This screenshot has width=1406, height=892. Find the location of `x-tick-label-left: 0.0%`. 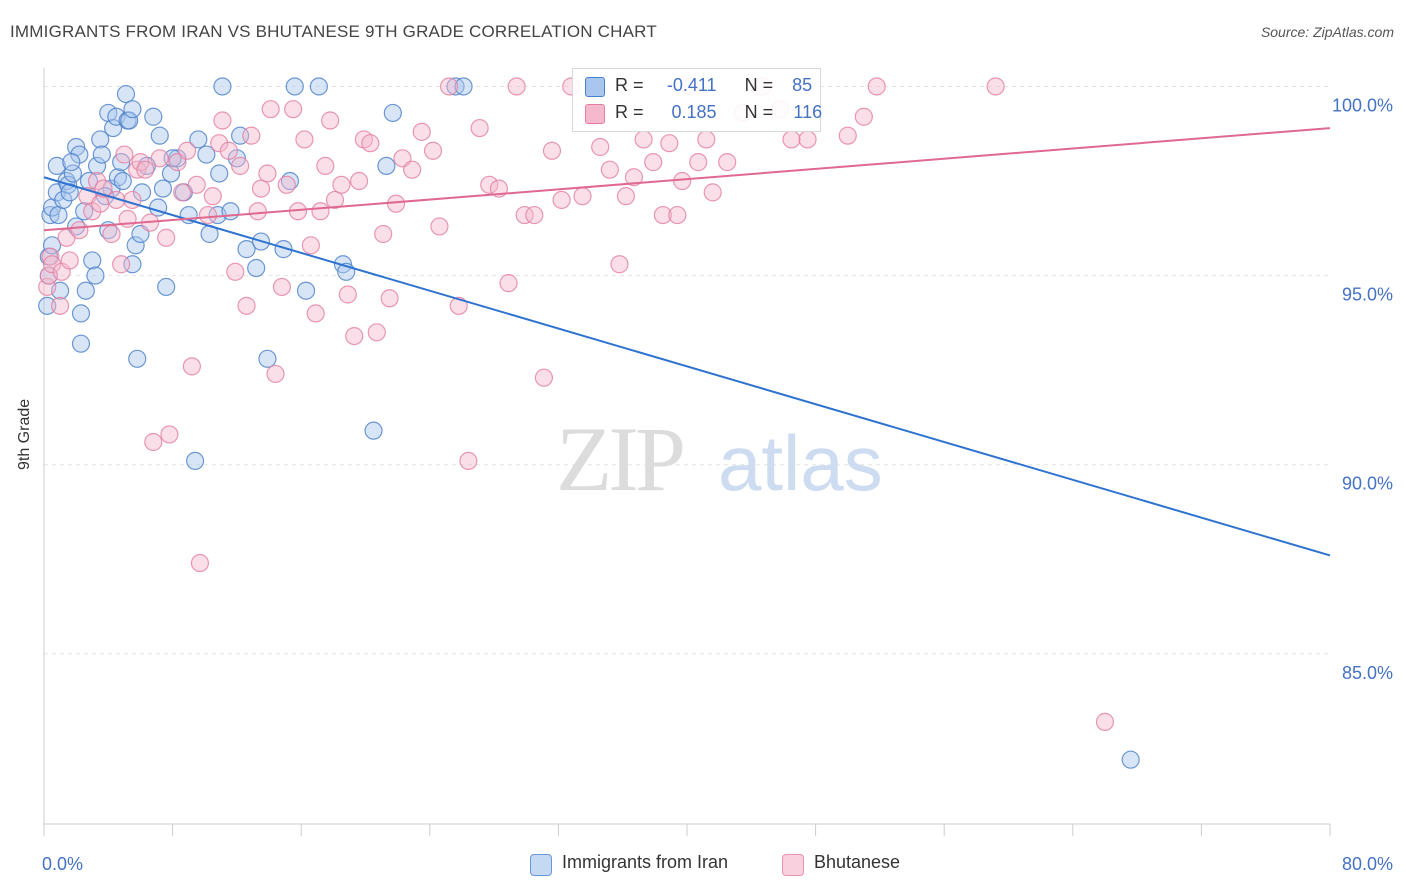

x-tick-label-left: 0.0% is located at coordinates (62, 864).